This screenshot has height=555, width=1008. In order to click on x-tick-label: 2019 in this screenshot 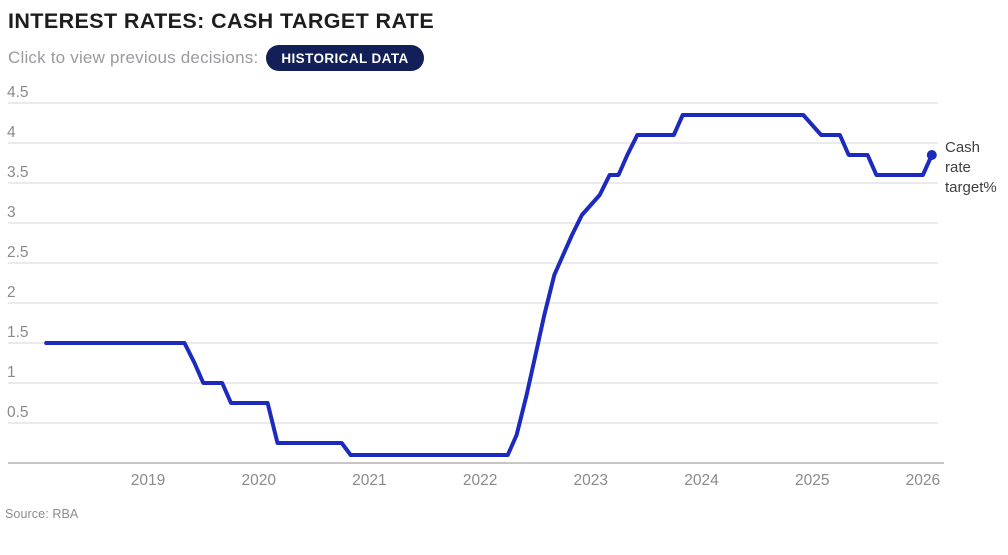, I will do `click(148, 480)`.